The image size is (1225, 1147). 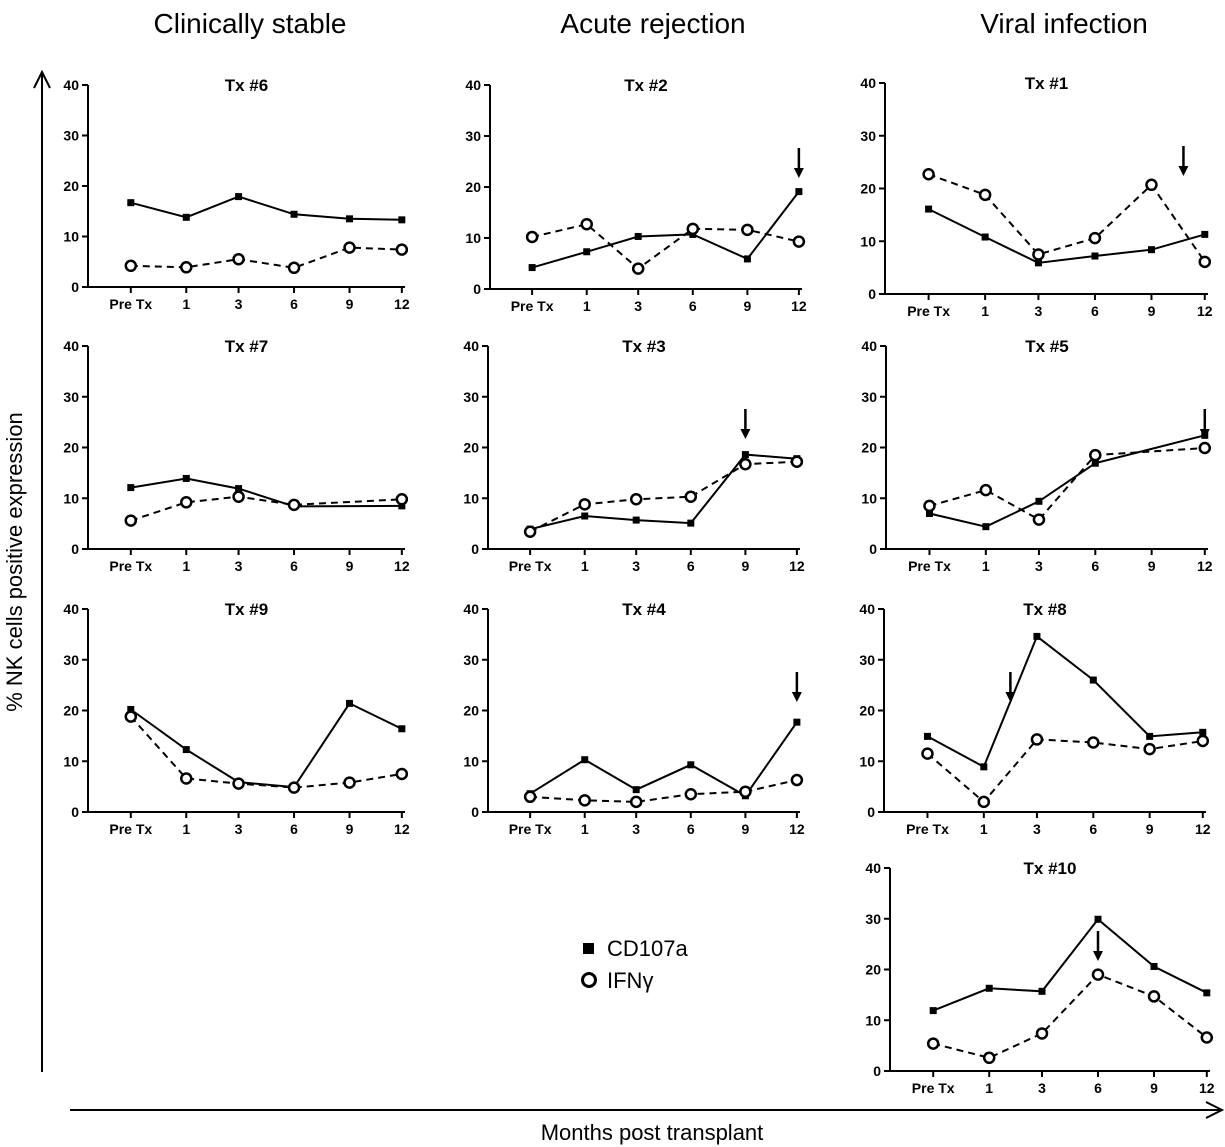 I want to click on panel-tx7: Tx #7 0 10 20 30 40 Pre Tx 1 3 6 9 12, so click(x=236, y=455).